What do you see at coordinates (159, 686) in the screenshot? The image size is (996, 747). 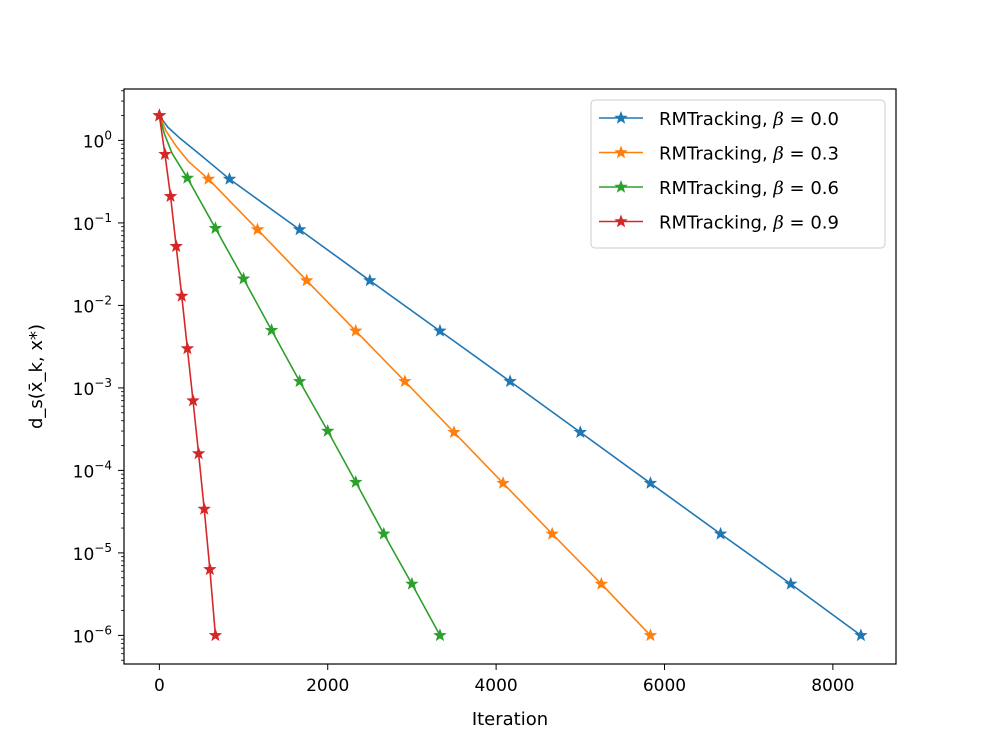 I see `x-tick-label: 0` at bounding box center [159, 686].